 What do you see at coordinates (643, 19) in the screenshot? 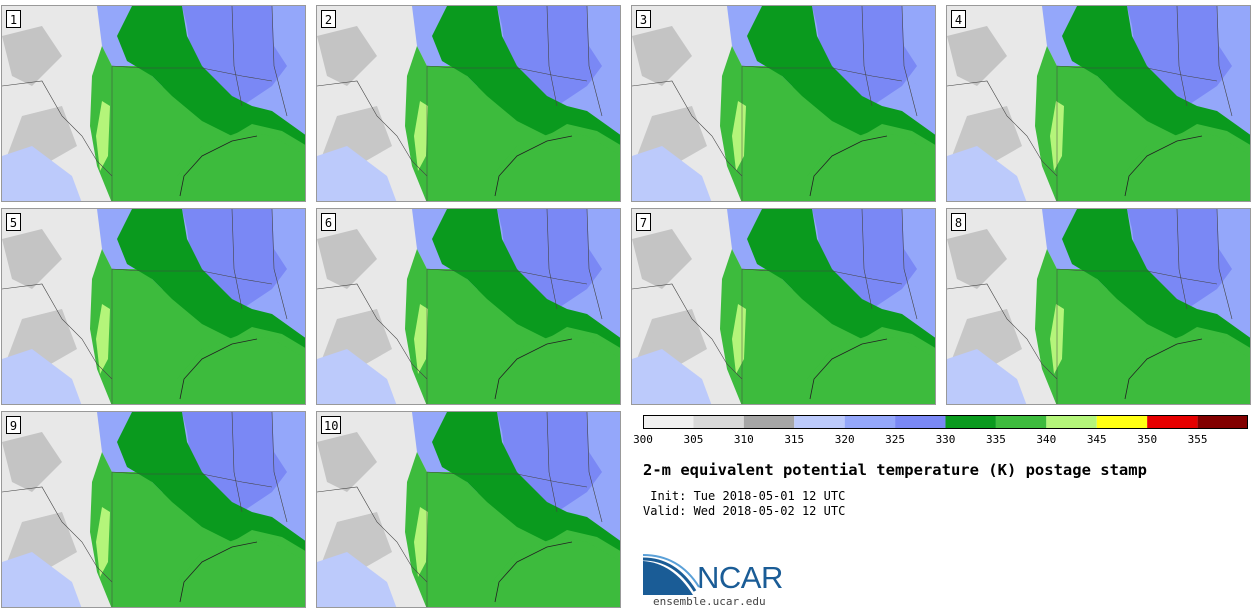
I see `member-number-label: 3` at bounding box center [643, 19].